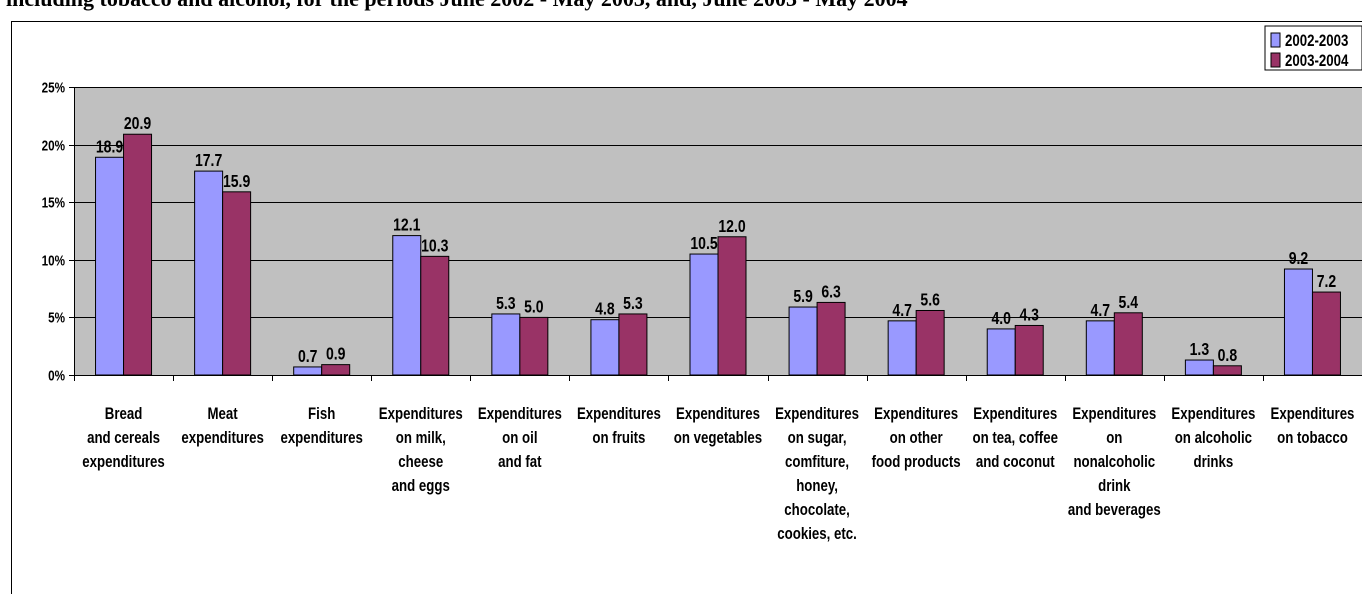  What do you see at coordinates (916, 462) in the screenshot?
I see `x-tick-label-line: food products` at bounding box center [916, 462].